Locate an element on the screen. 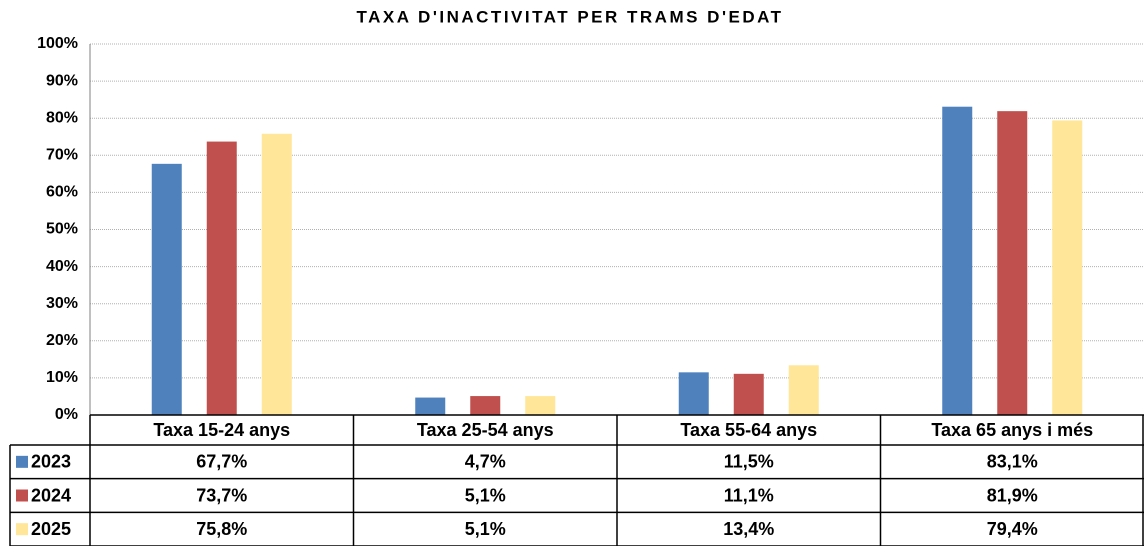 Image resolution: width=1144 pixels, height=546 pixels. legend-label: 2024 is located at coordinates (51, 495).